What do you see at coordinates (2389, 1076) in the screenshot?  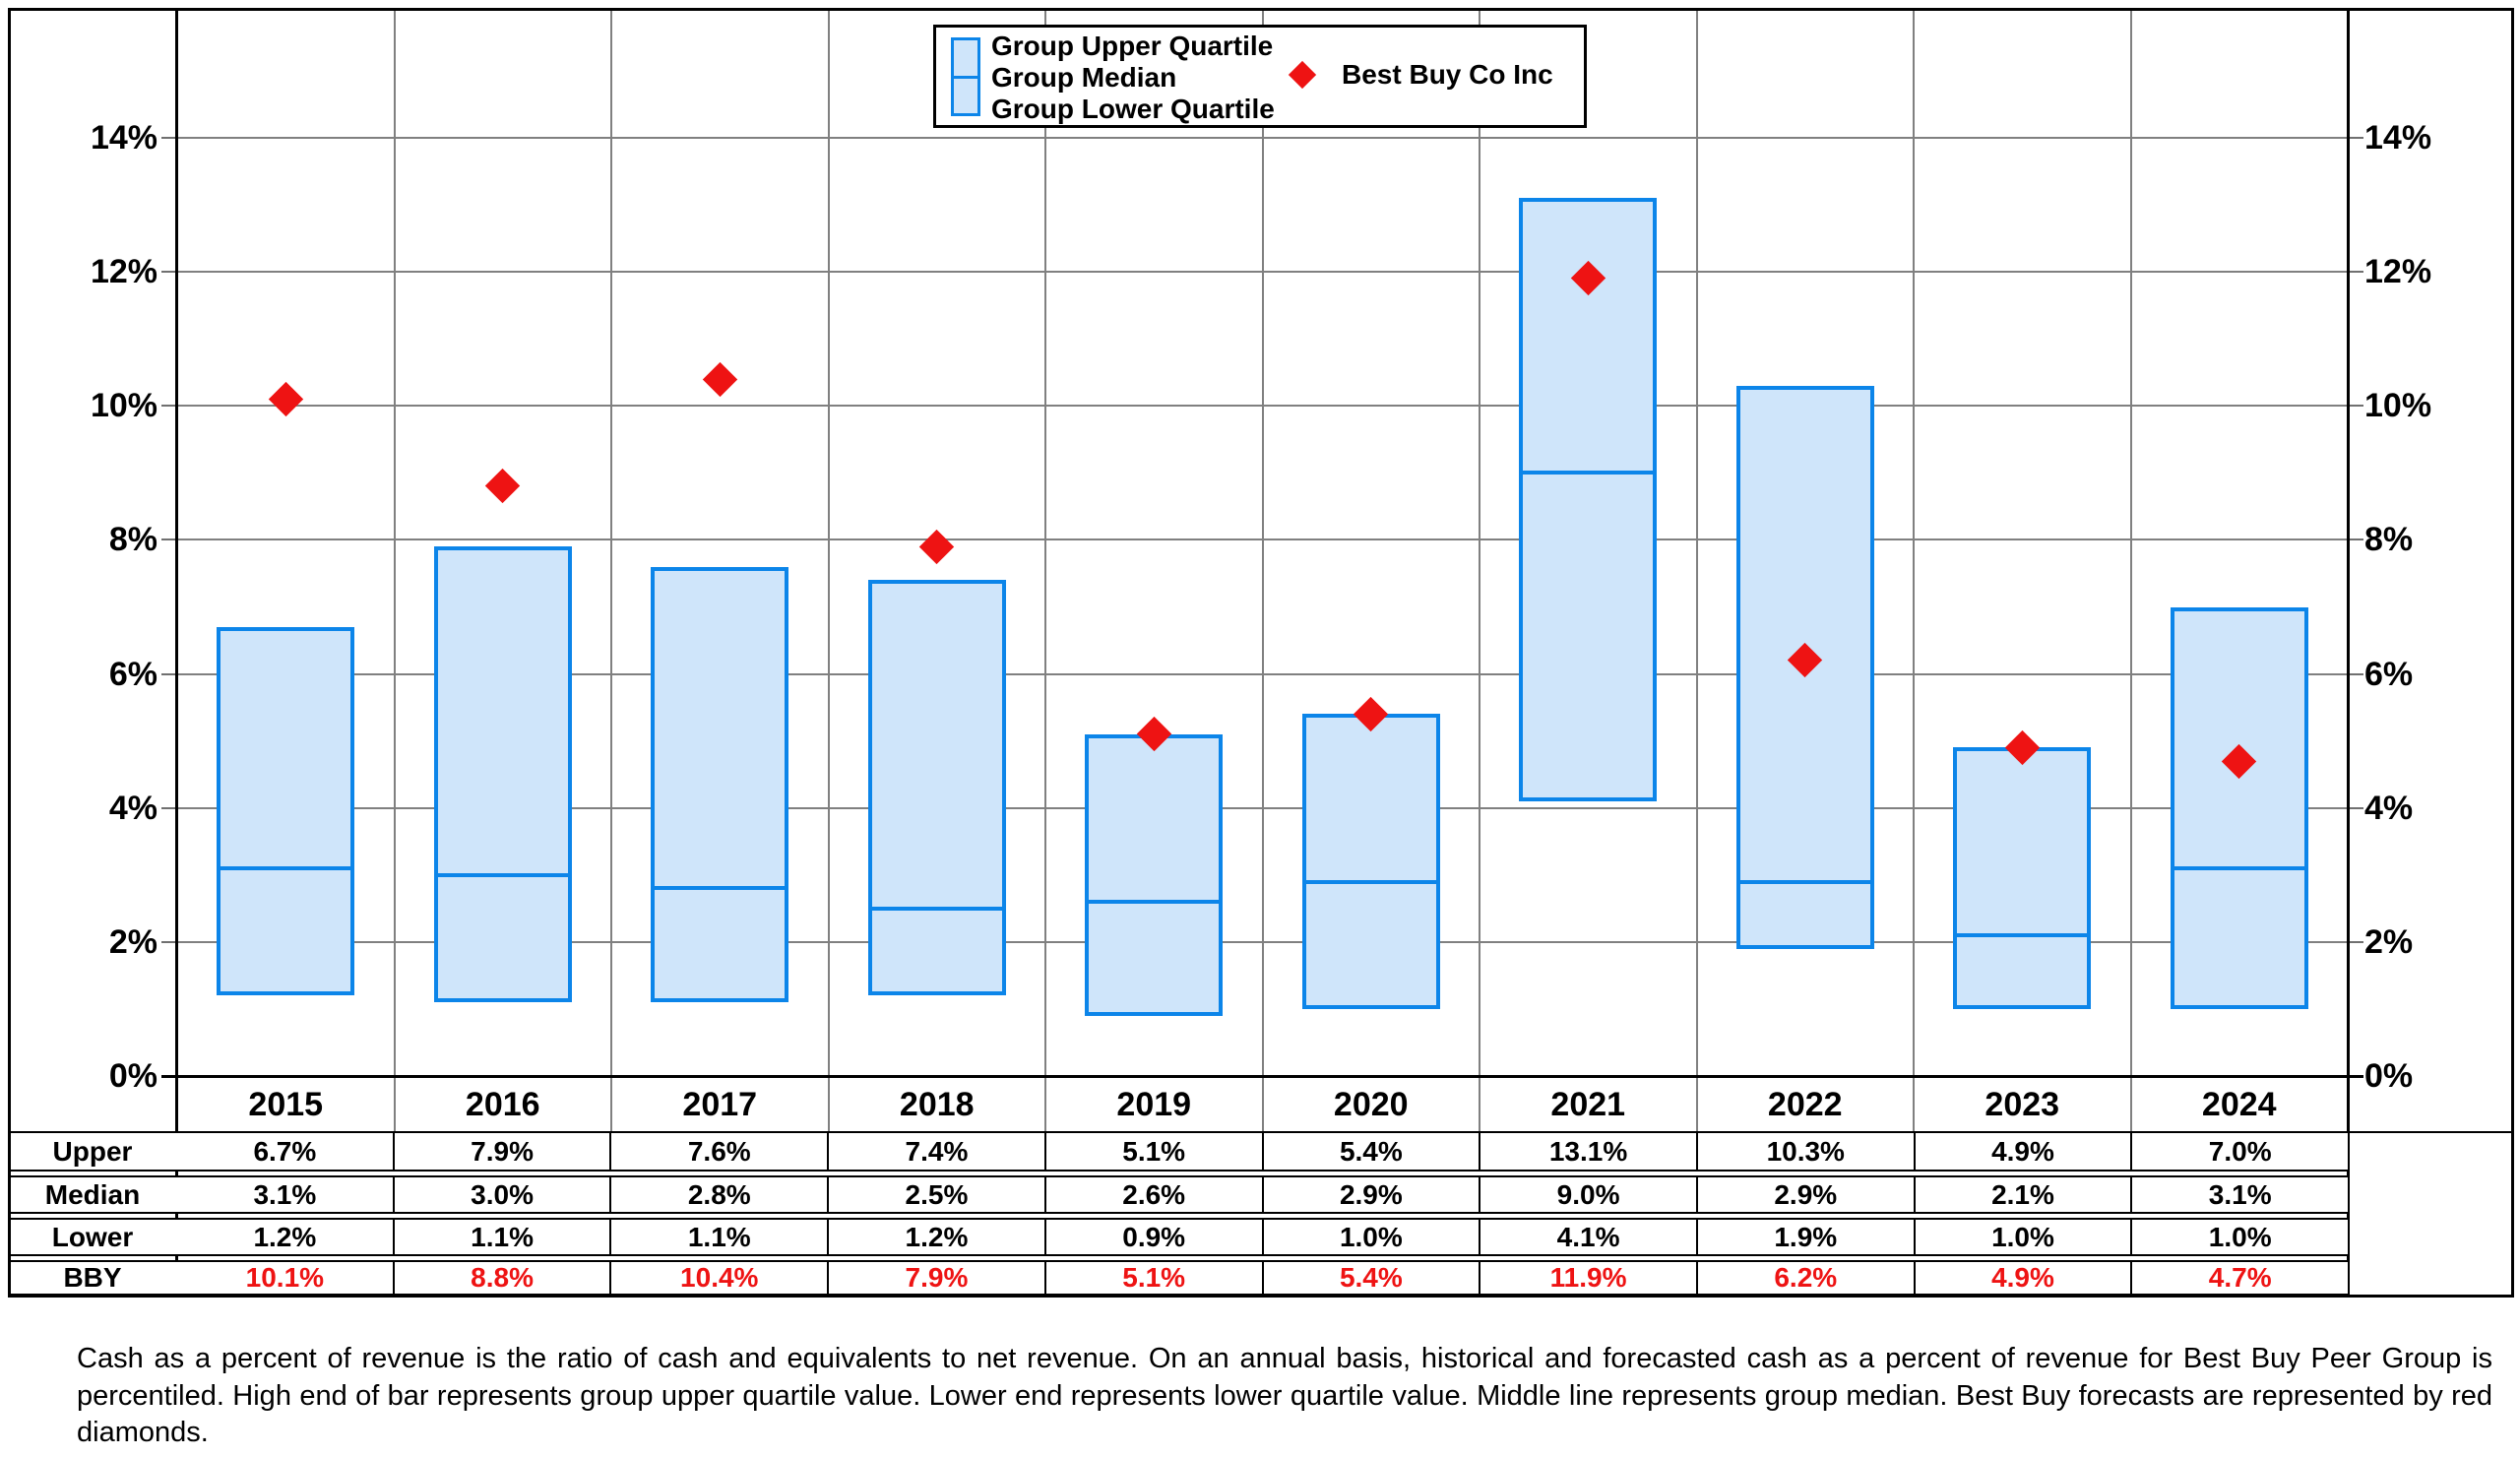 I see `y-tick-label-right-0: 0%` at bounding box center [2389, 1076].